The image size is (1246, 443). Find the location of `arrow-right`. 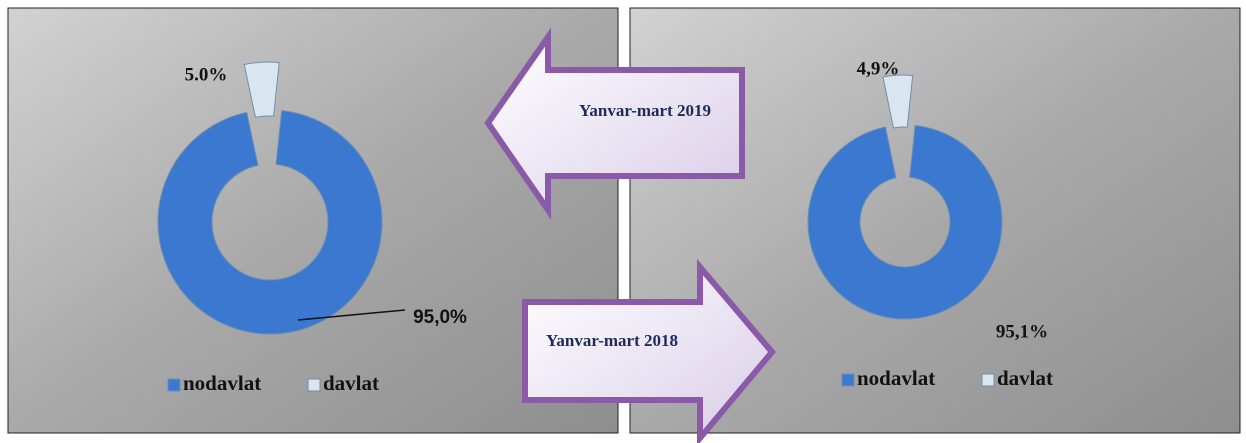

arrow-right is located at coordinates (649, 350).